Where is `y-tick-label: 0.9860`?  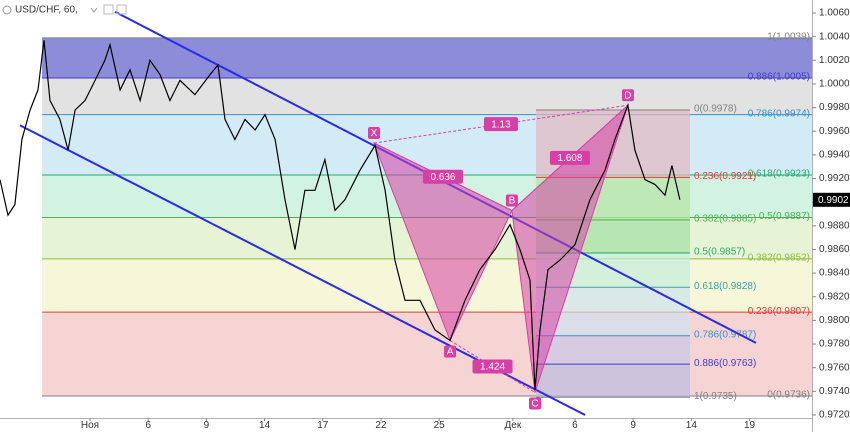 y-tick-label: 0.9860 is located at coordinates (834, 249).